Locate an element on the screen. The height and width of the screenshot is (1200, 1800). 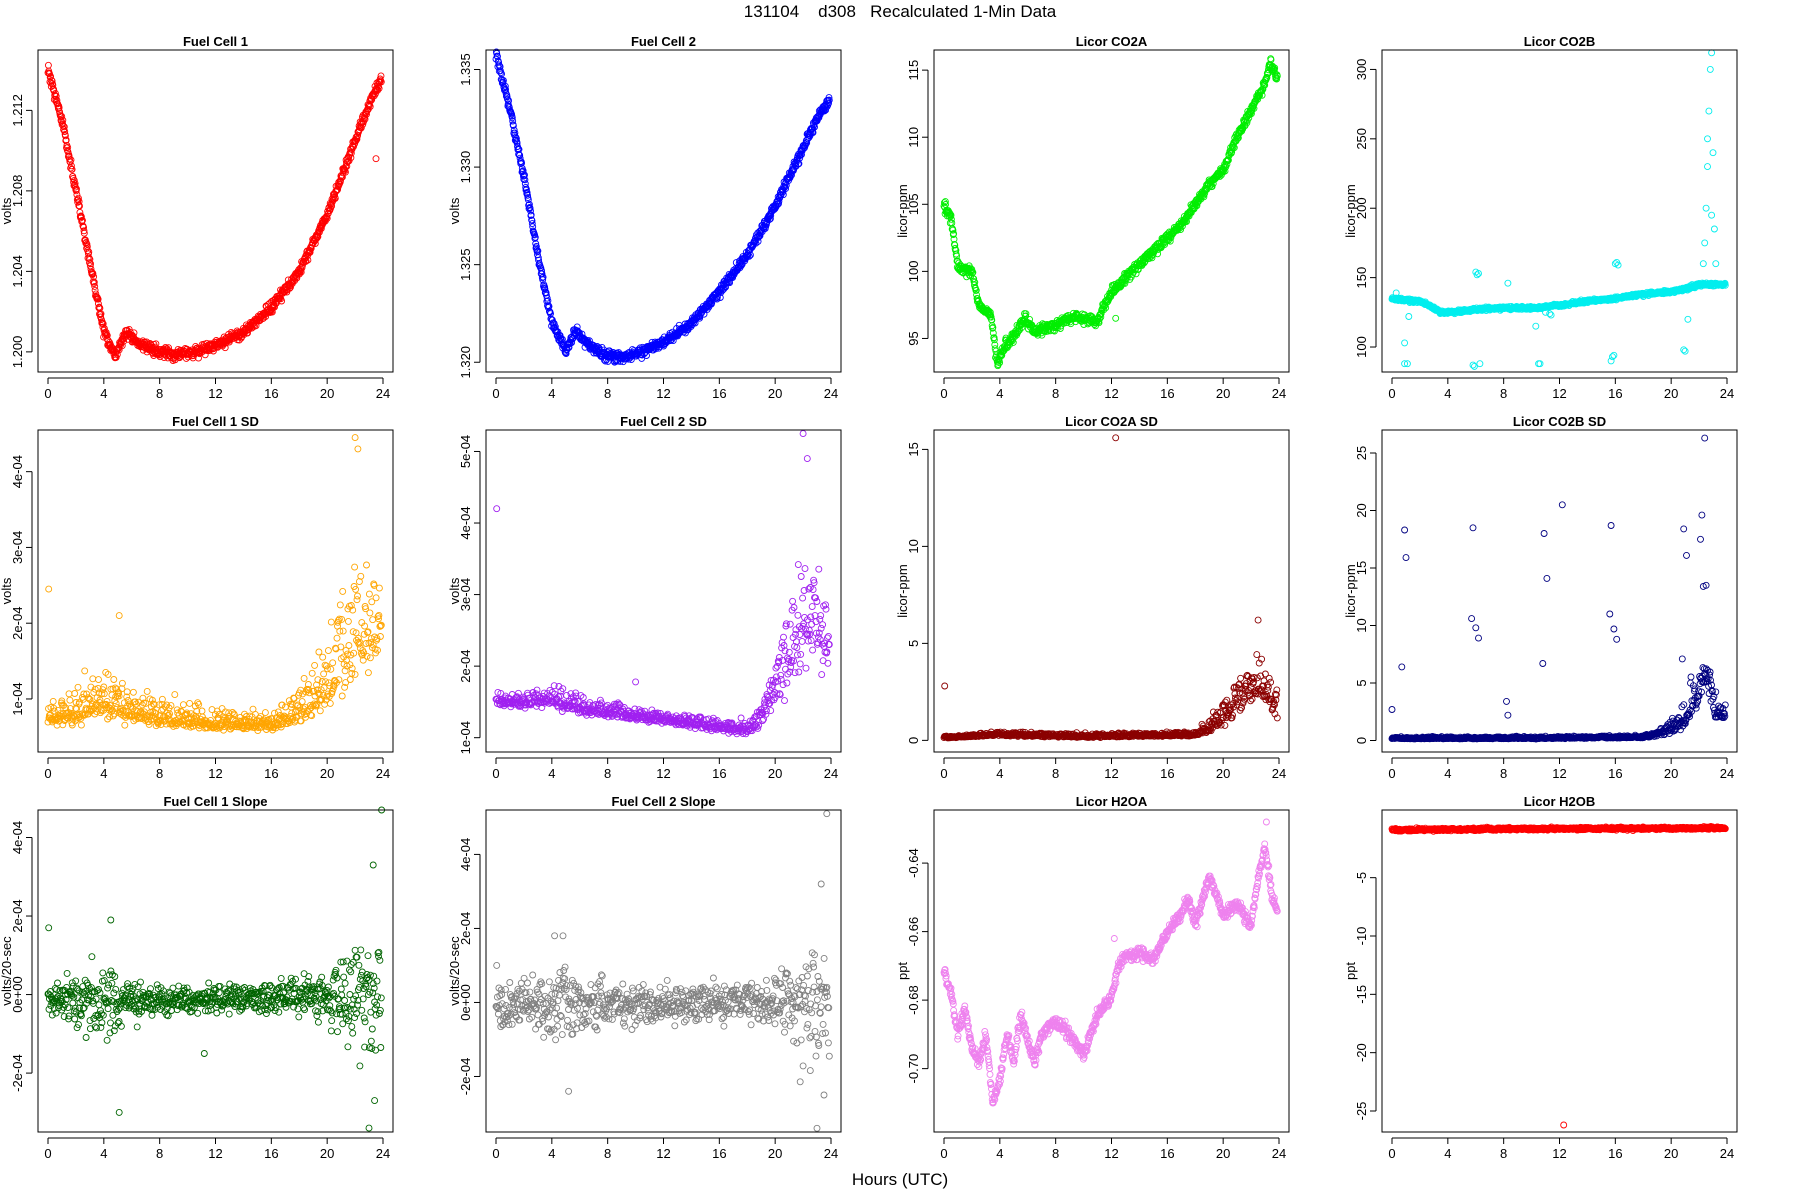
fuel-cell-2-y-tick-label: 1.320 is located at coordinates (465, 362).